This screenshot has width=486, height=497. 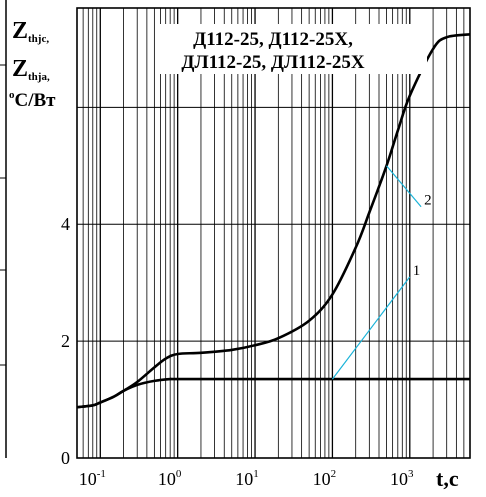 I want to click on title-background, so click(x=292, y=49).